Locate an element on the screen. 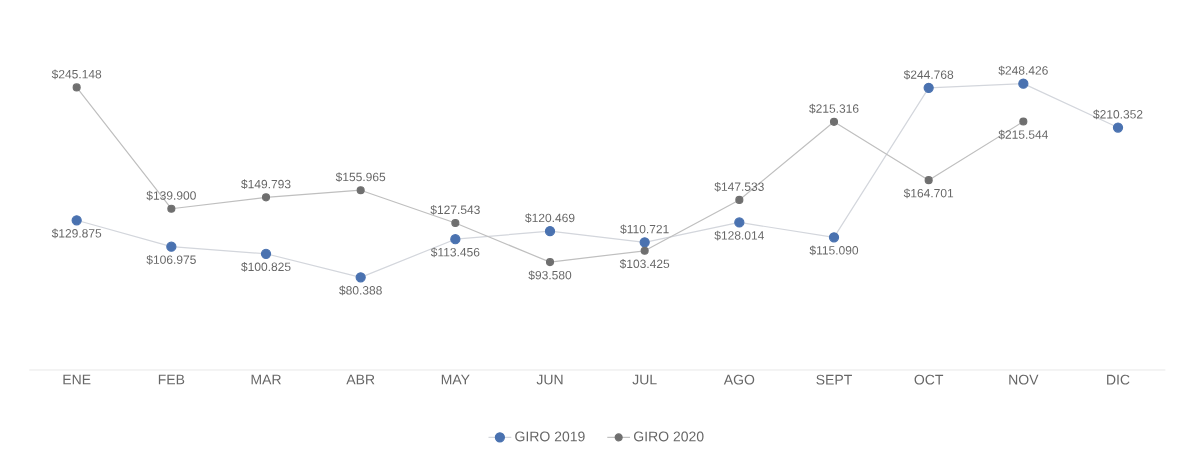  x-tick-label: ENE is located at coordinates (77, 379).